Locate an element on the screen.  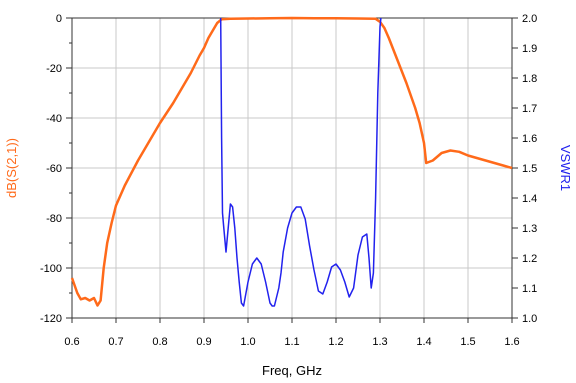
x-tick-label: 1.4 is located at coordinates (423, 342).